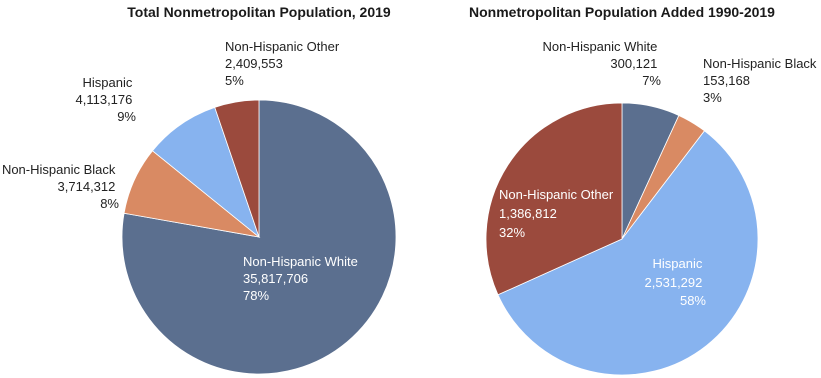 The height and width of the screenshot is (378, 821). What do you see at coordinates (284, 63) in the screenshot?
I see `slice-label-non-hispanic-other: Non-Hispanic Other 2,409,553 5%` at bounding box center [284, 63].